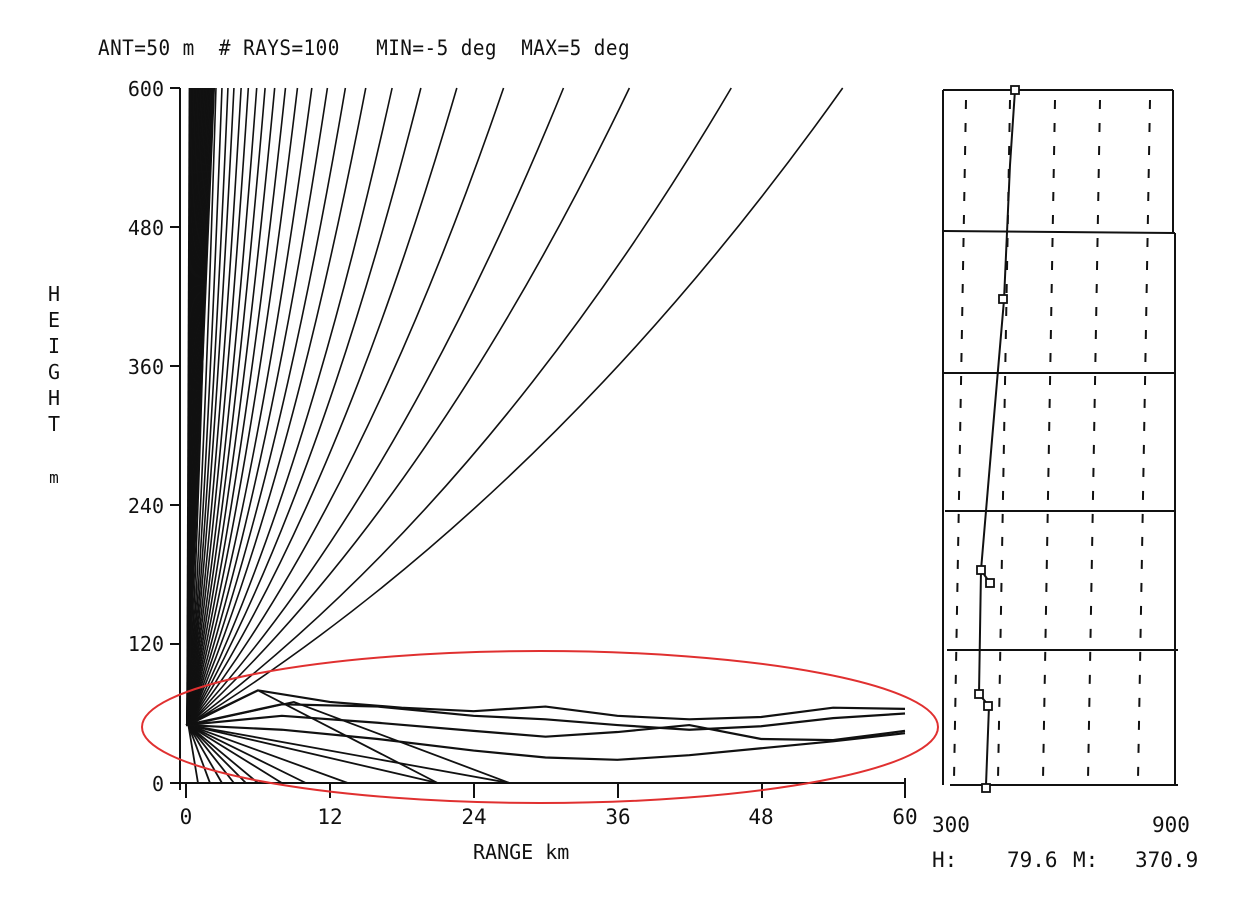 This screenshot has height=912, width=1238. Describe the element at coordinates (945, 860) in the screenshot. I see `profile-h-label: H:` at that location.